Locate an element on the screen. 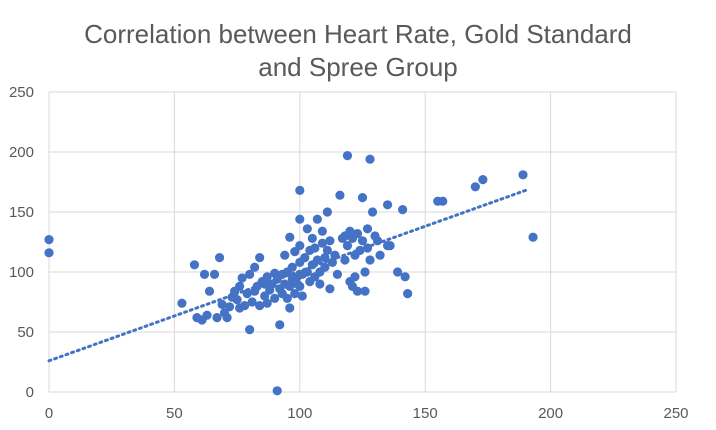  y-tick-label: 150 is located at coordinates (21, 212).